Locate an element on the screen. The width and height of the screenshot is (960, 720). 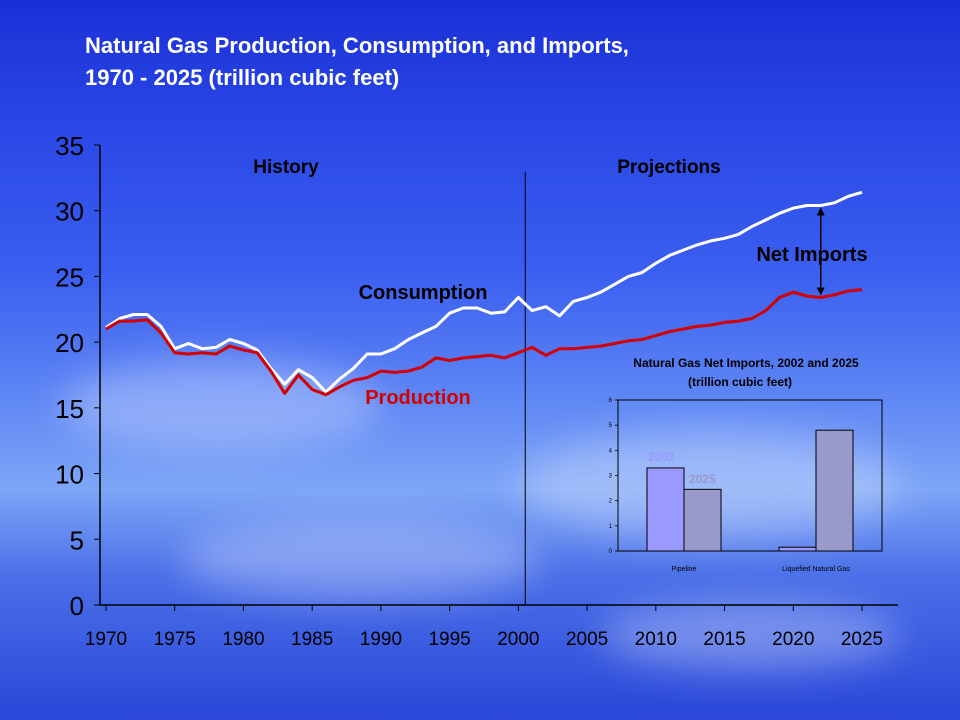
production-label: Production is located at coordinates (418, 398).